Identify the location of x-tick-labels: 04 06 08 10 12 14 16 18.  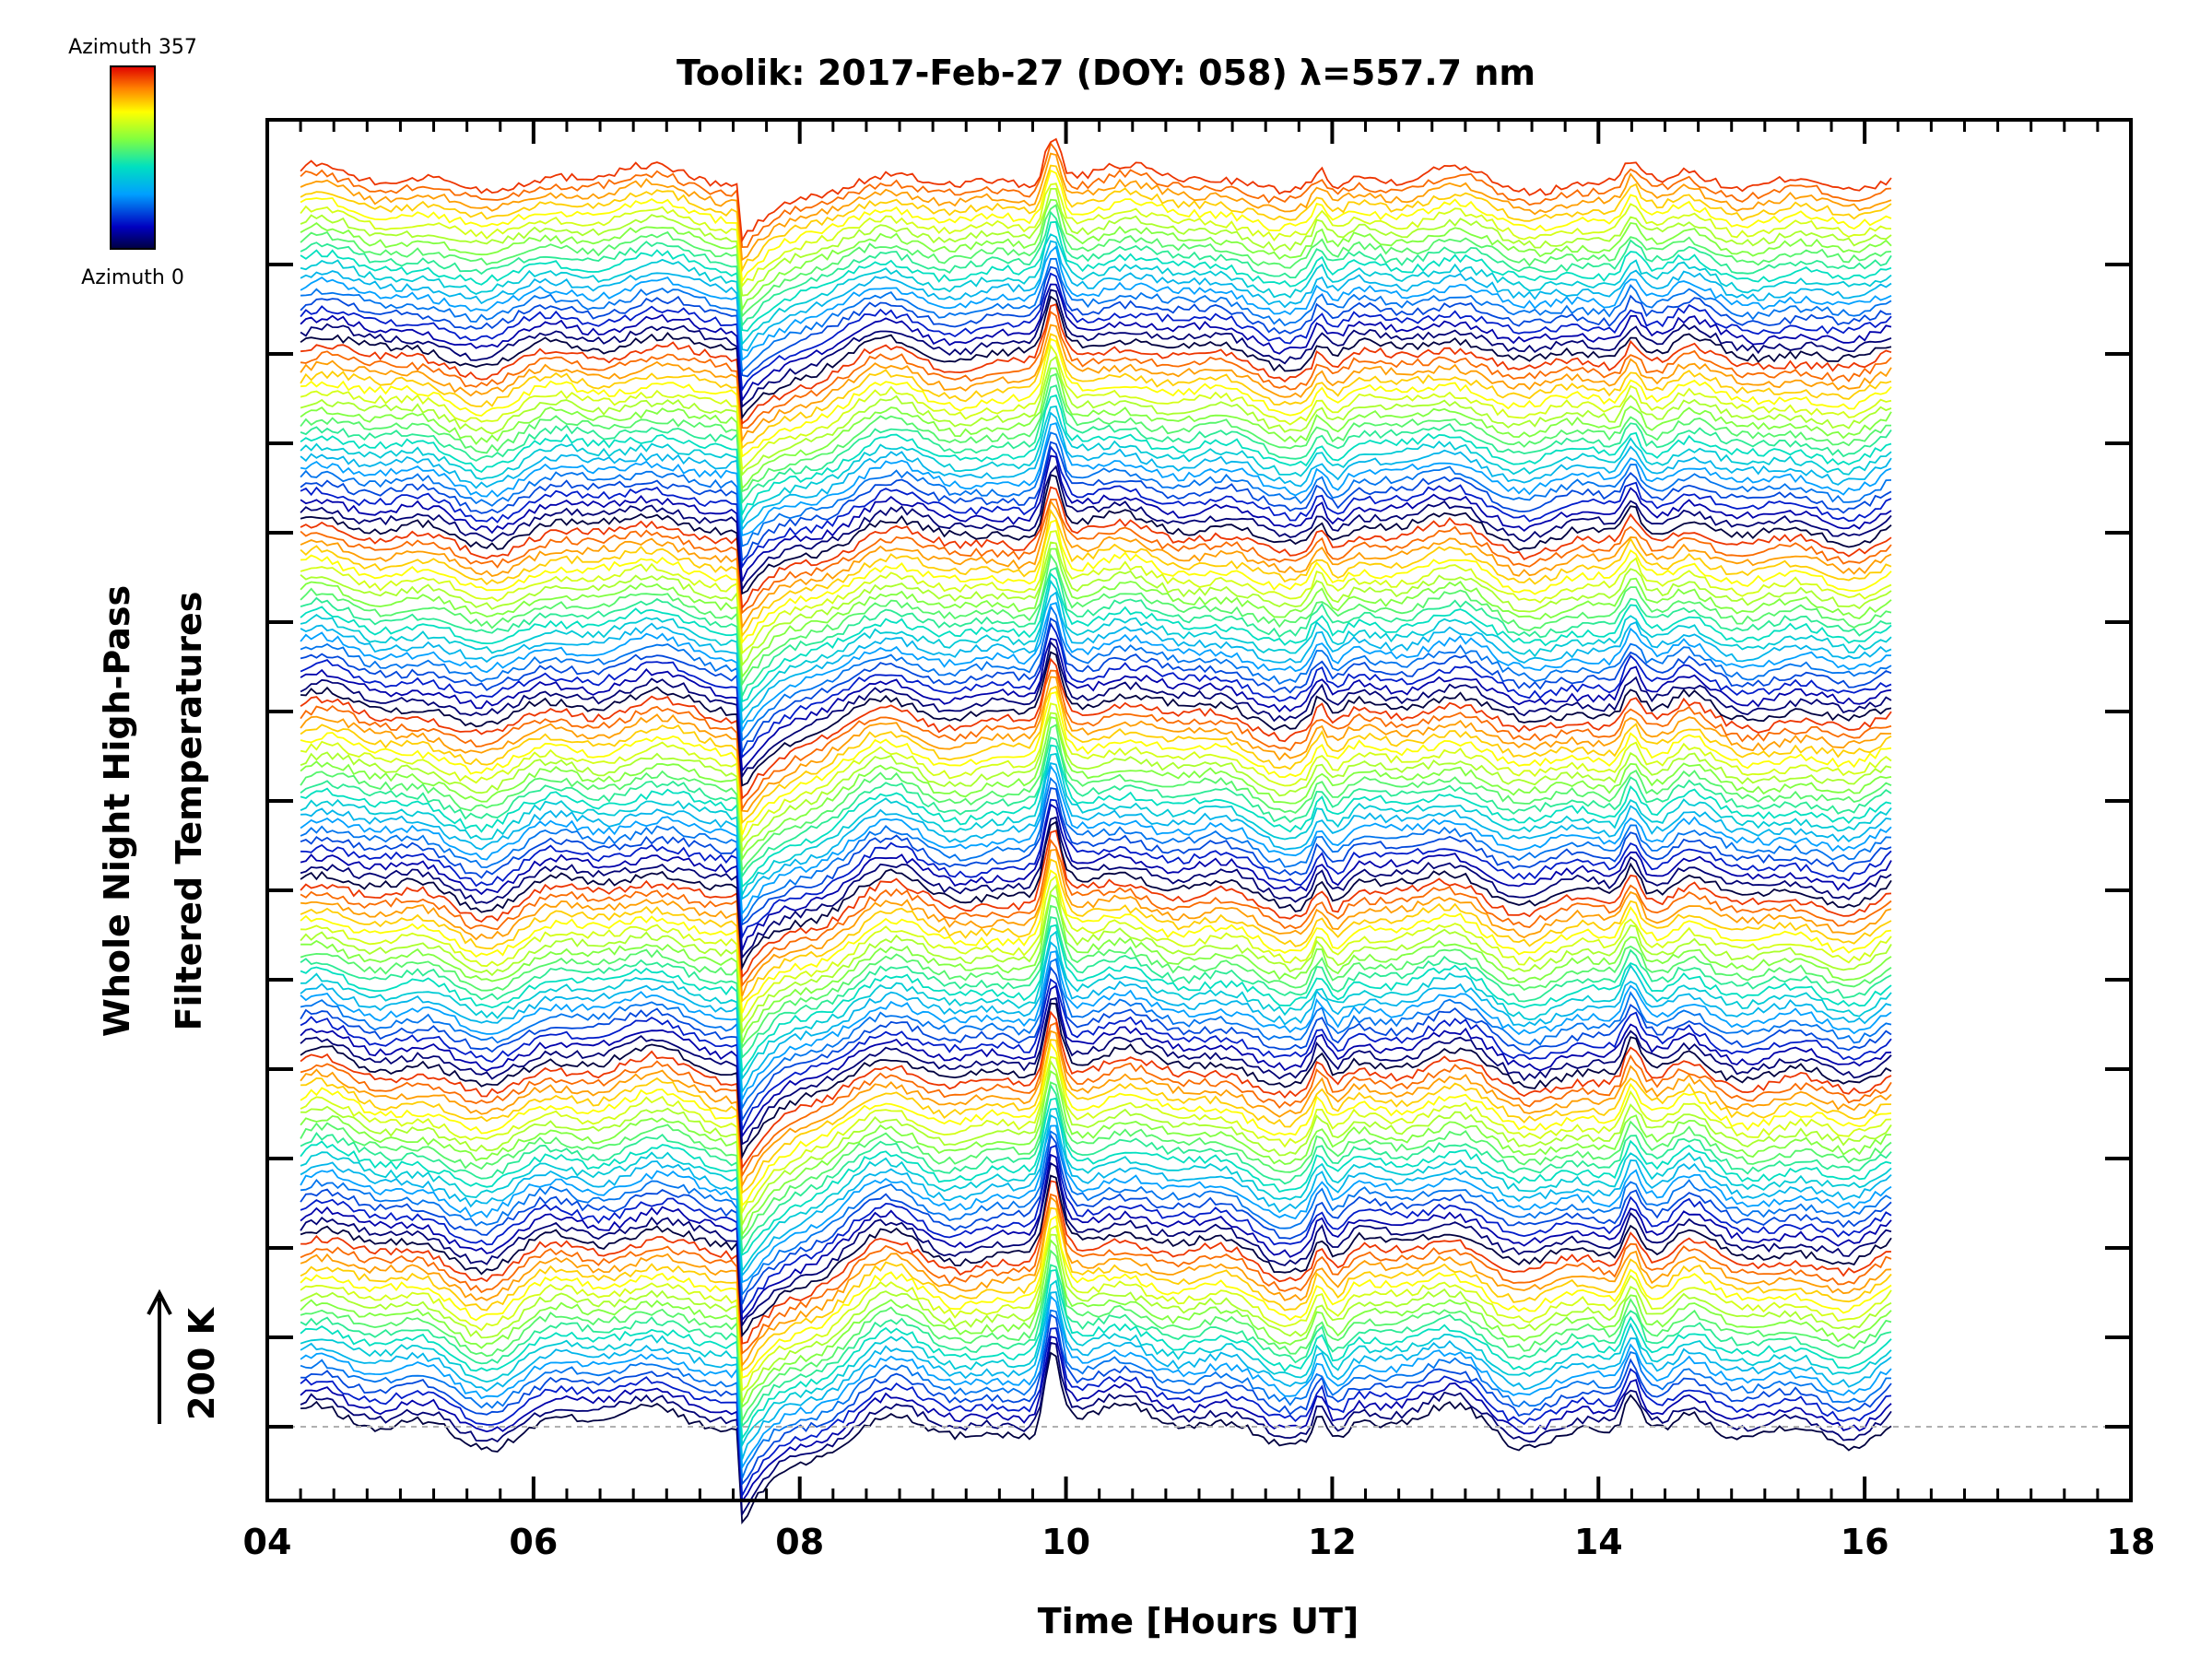
(1199, 1542).